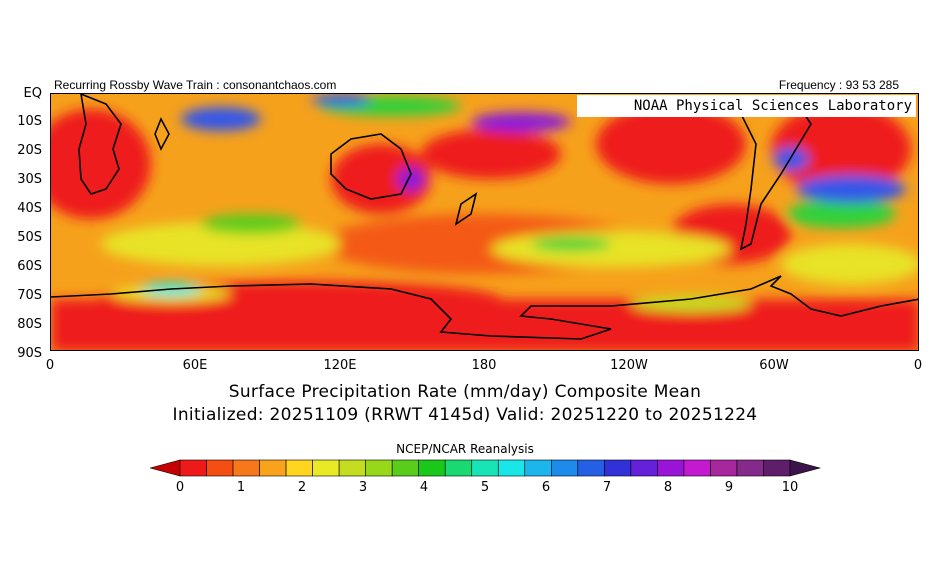  Describe the element at coordinates (424, 487) in the screenshot. I see `colorbar-tick-4: 4` at that location.